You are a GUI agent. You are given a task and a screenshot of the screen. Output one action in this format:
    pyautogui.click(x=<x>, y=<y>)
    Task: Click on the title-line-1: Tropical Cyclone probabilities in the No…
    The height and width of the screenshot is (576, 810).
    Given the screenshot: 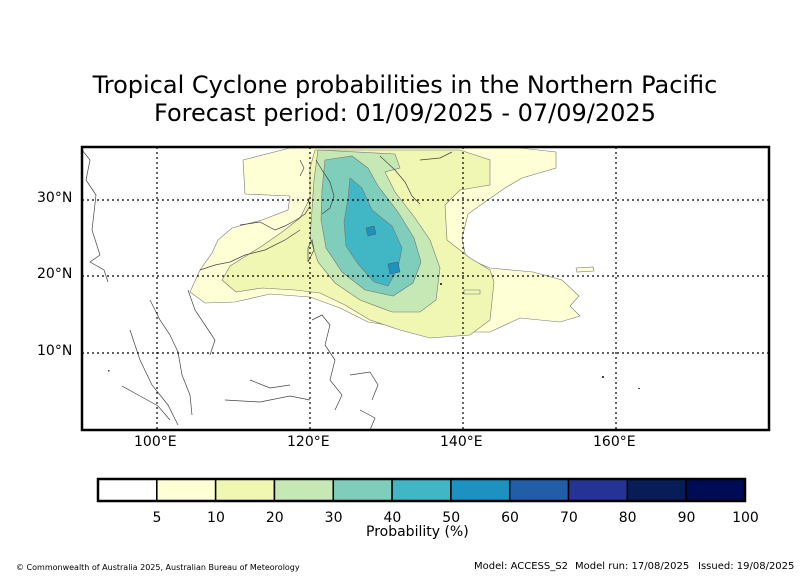 What is the action you would take?
    pyautogui.click(x=405, y=85)
    